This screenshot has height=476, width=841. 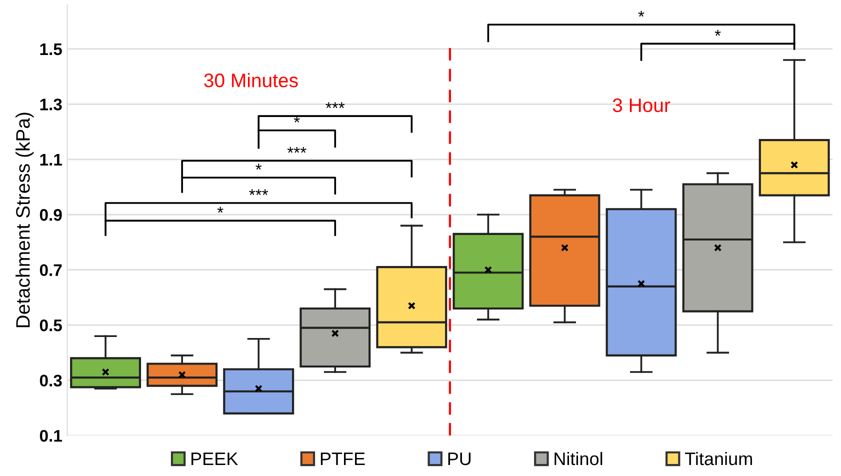 What do you see at coordinates (51, 215) in the screenshot?
I see `y-tick-label: 0.9` at bounding box center [51, 215].